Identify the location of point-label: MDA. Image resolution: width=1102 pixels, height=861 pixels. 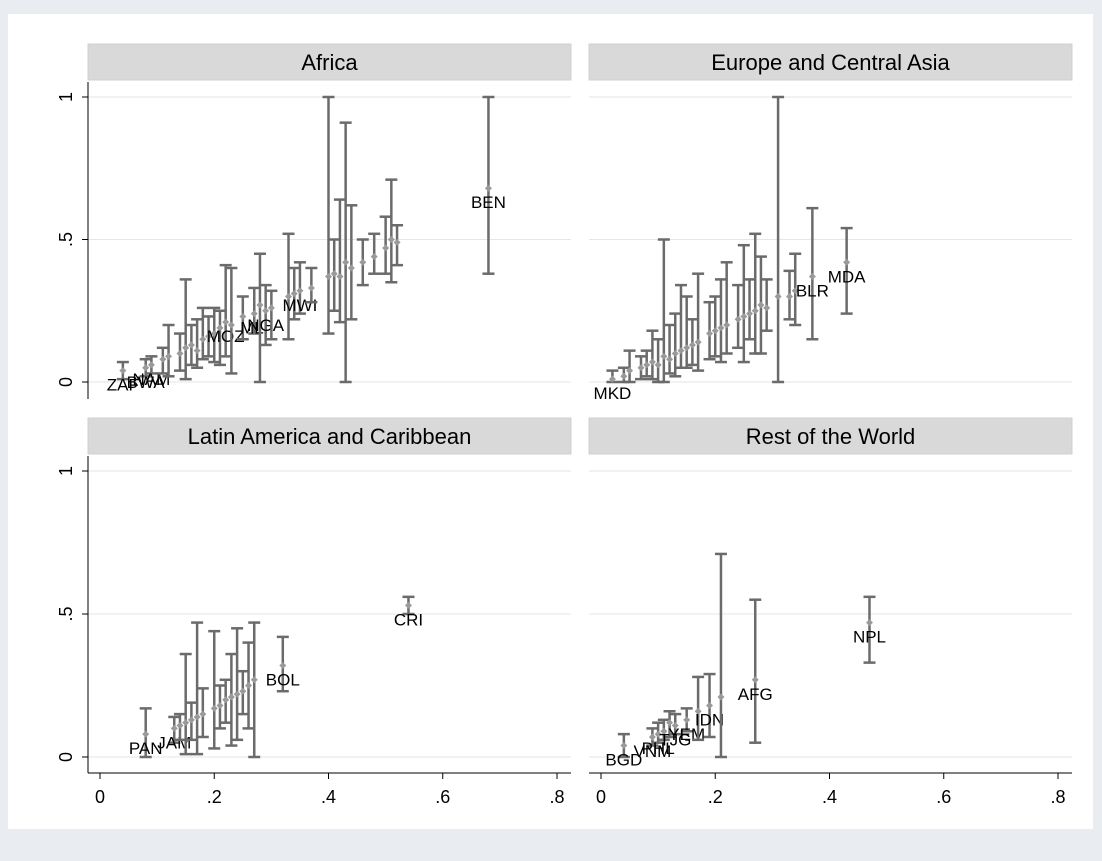
(847, 276).